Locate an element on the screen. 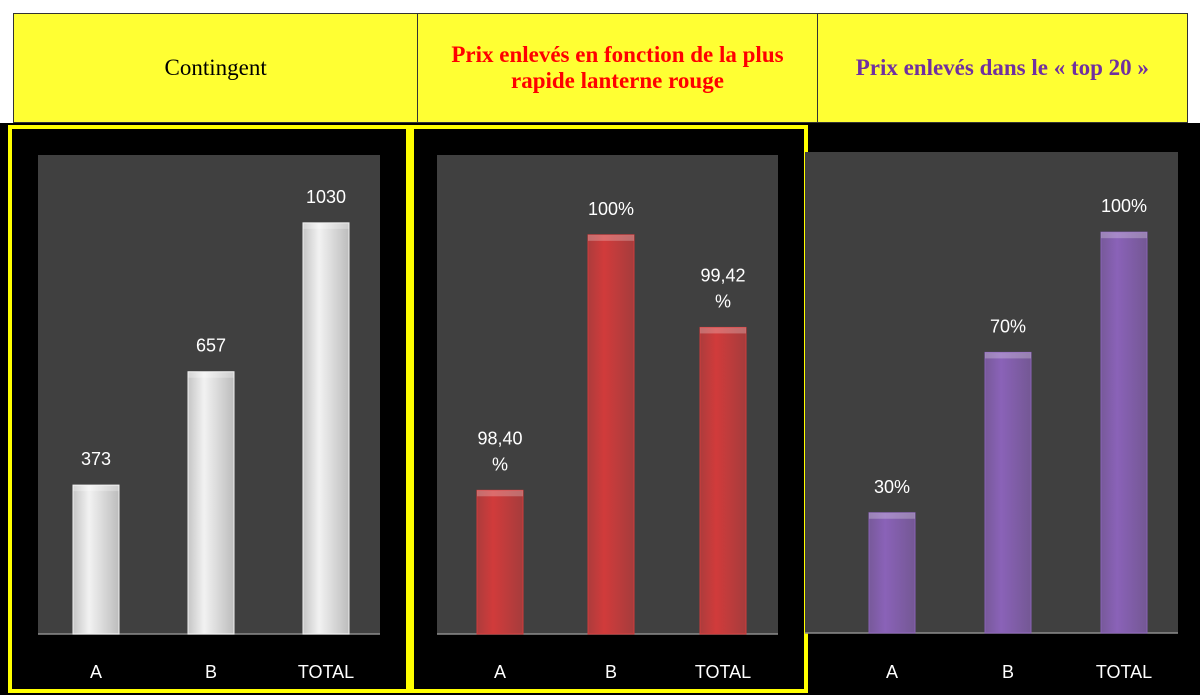 The width and height of the screenshot is (1200, 695). data-label: 30% is located at coordinates (892, 487).